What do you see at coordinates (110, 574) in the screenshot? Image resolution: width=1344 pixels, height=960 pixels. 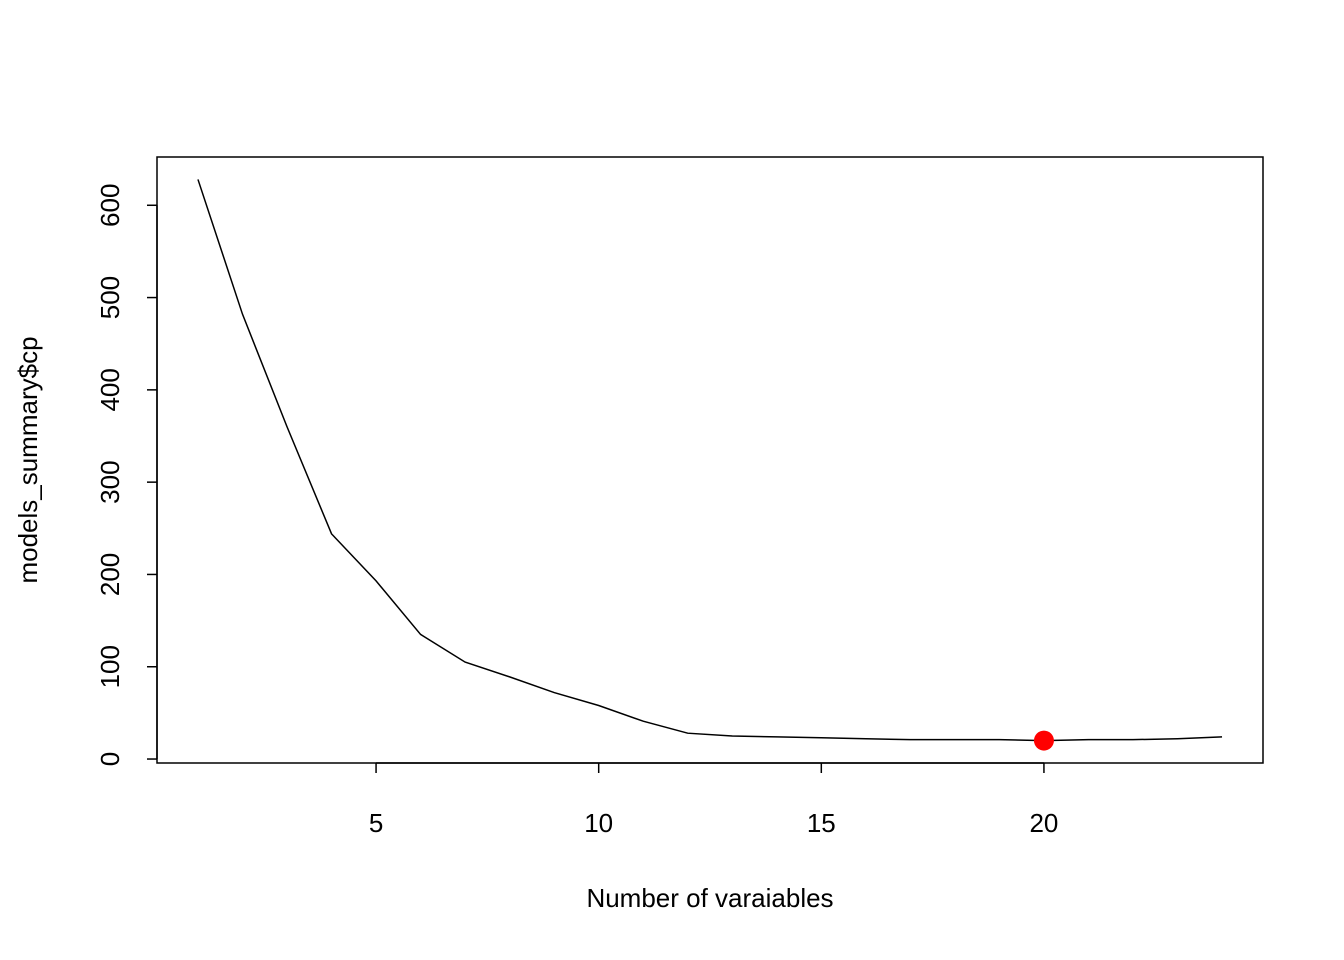 I see `y-tick-label: 200` at bounding box center [110, 574].